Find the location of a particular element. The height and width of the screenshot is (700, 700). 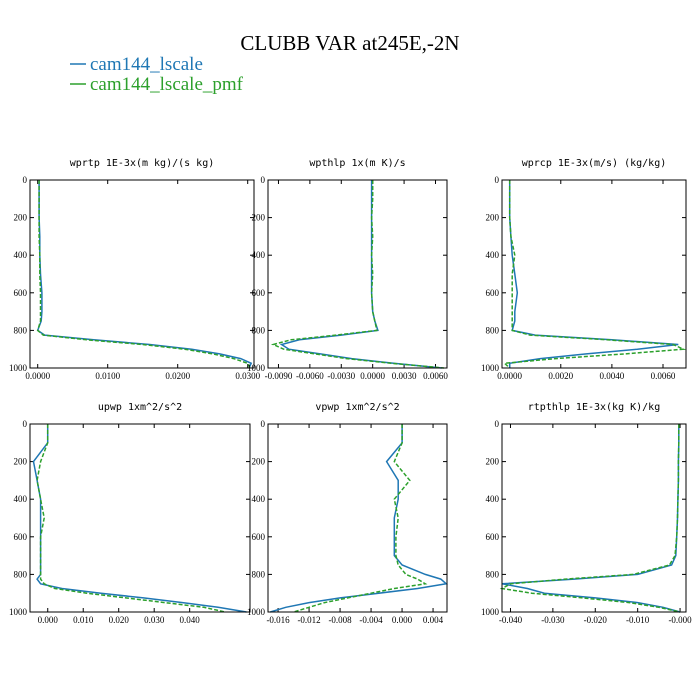

x-tick-label: 0.040 is located at coordinates (190, 620).